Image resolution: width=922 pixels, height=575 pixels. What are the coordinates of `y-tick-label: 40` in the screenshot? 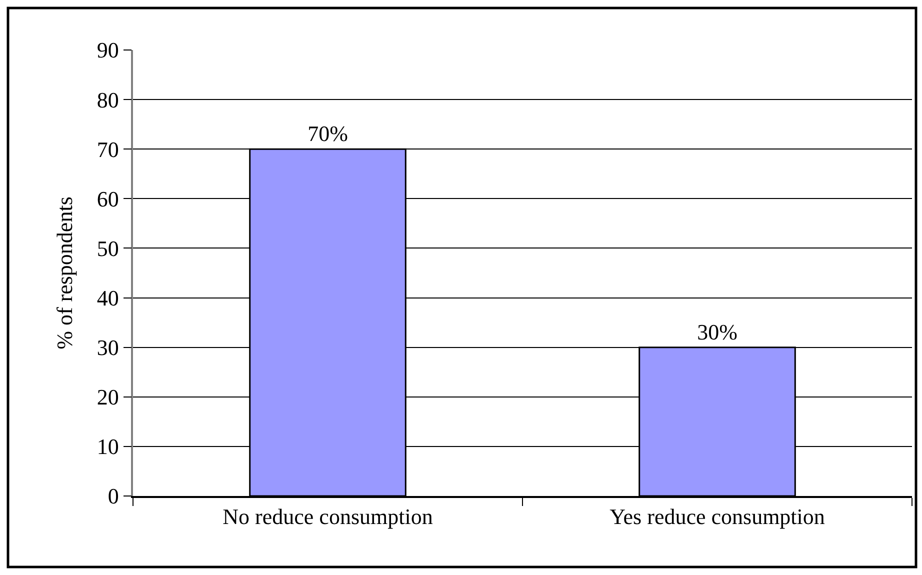 It's located at (107, 297).